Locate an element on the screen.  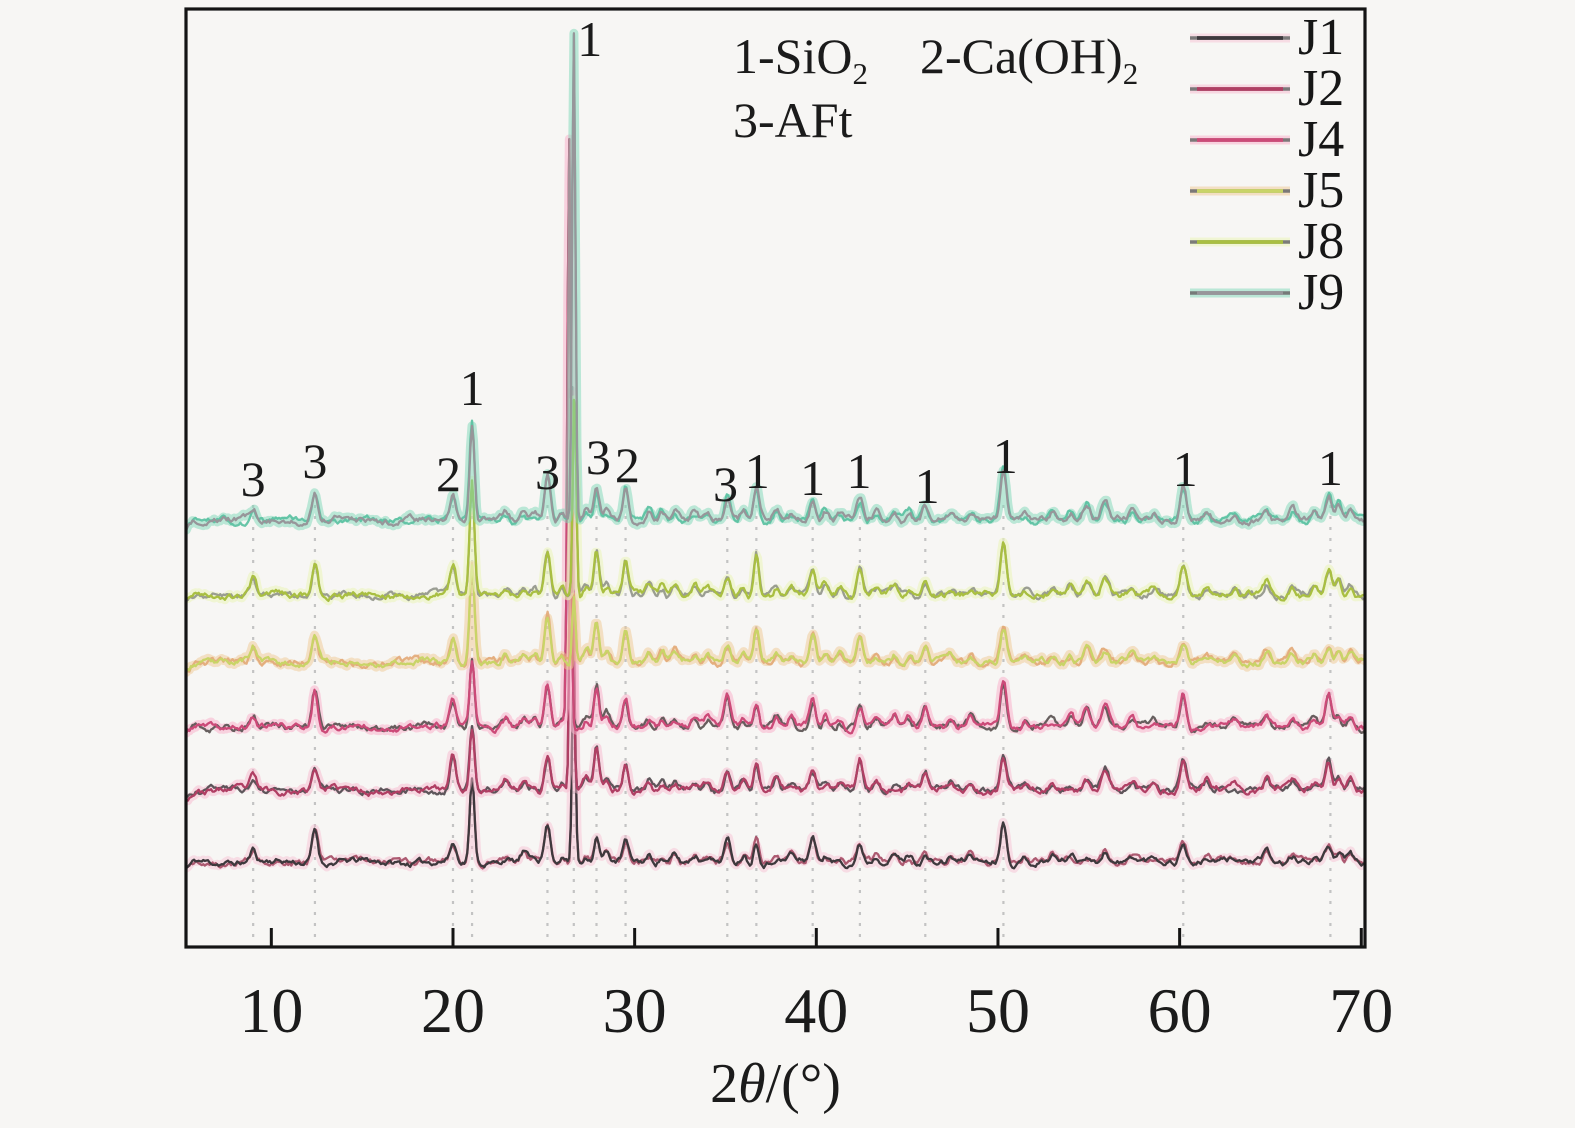
x-axis-ticks: 10 20 30 40 50 60 70 is located at coordinates (816, 987).